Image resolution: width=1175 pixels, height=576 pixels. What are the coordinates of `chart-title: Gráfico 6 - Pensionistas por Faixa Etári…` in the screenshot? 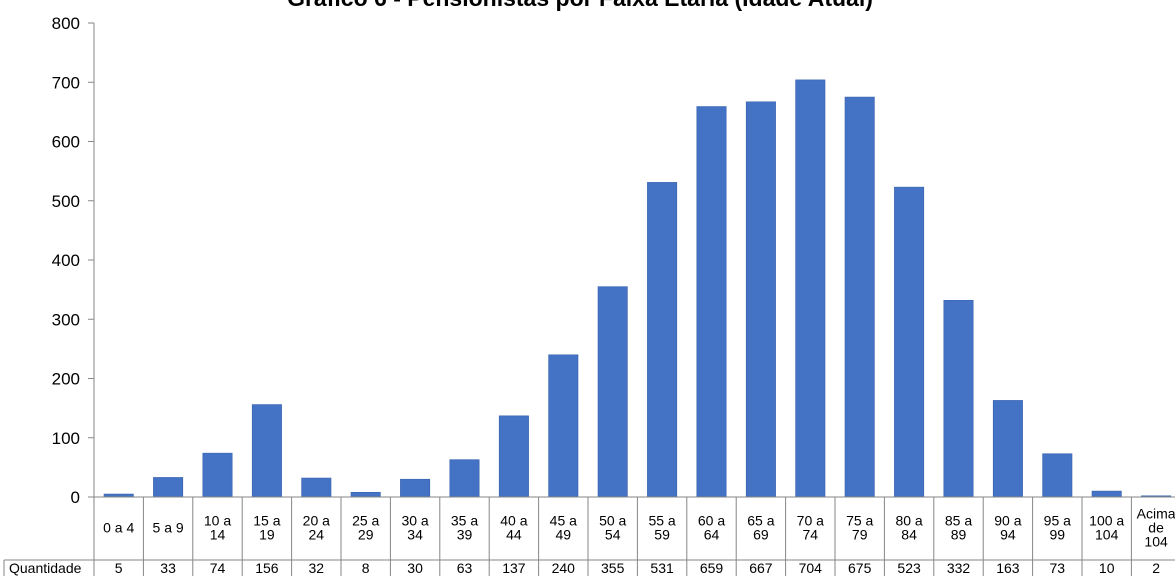 It's located at (580, 5).